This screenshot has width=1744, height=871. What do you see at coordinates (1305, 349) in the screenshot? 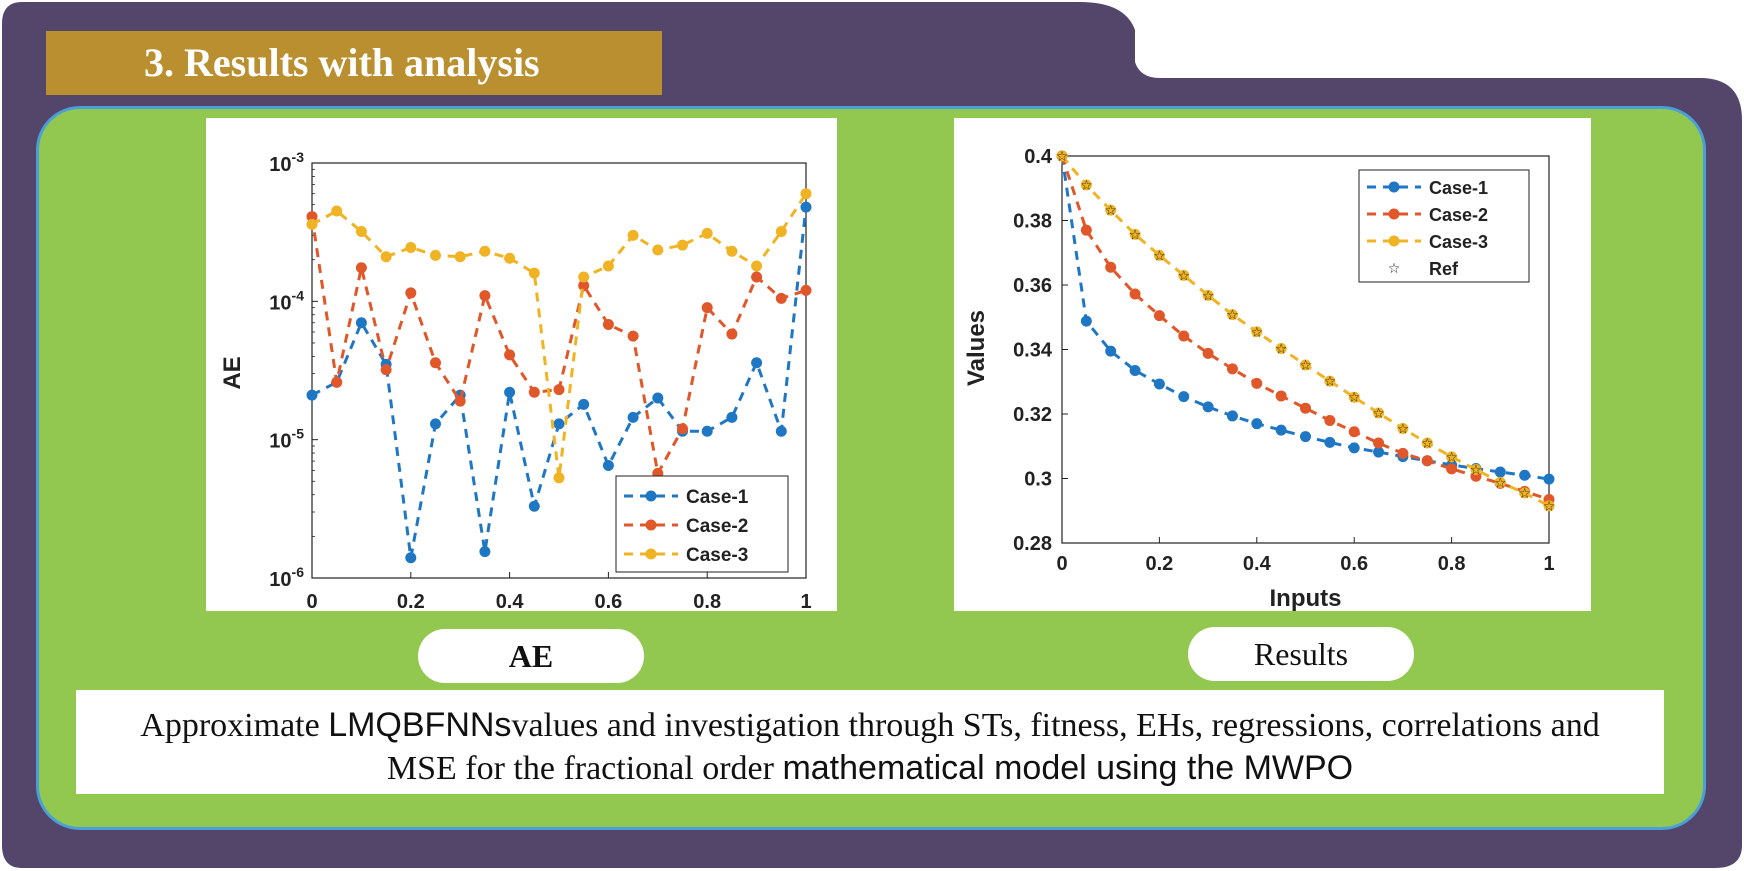
I see `plot-frame` at bounding box center [1305, 349].